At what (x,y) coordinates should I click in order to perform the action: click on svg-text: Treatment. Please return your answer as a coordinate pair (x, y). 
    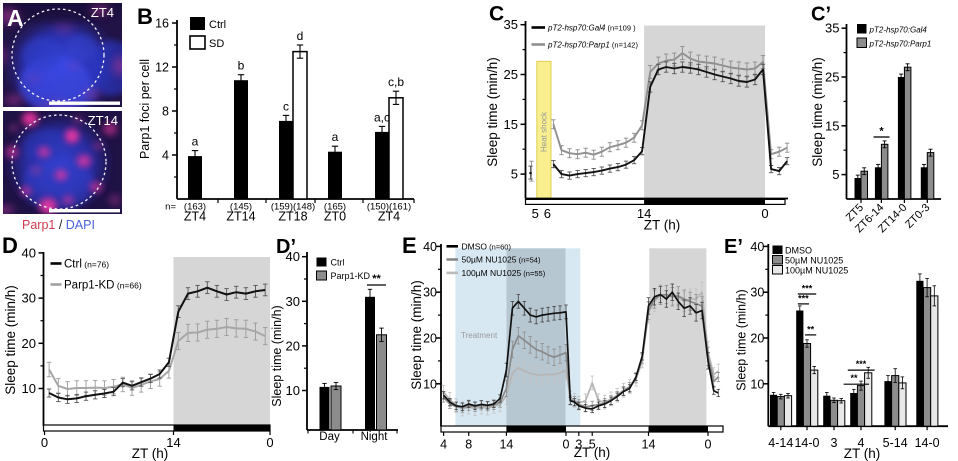
    Looking at the image, I should click on (479, 335).